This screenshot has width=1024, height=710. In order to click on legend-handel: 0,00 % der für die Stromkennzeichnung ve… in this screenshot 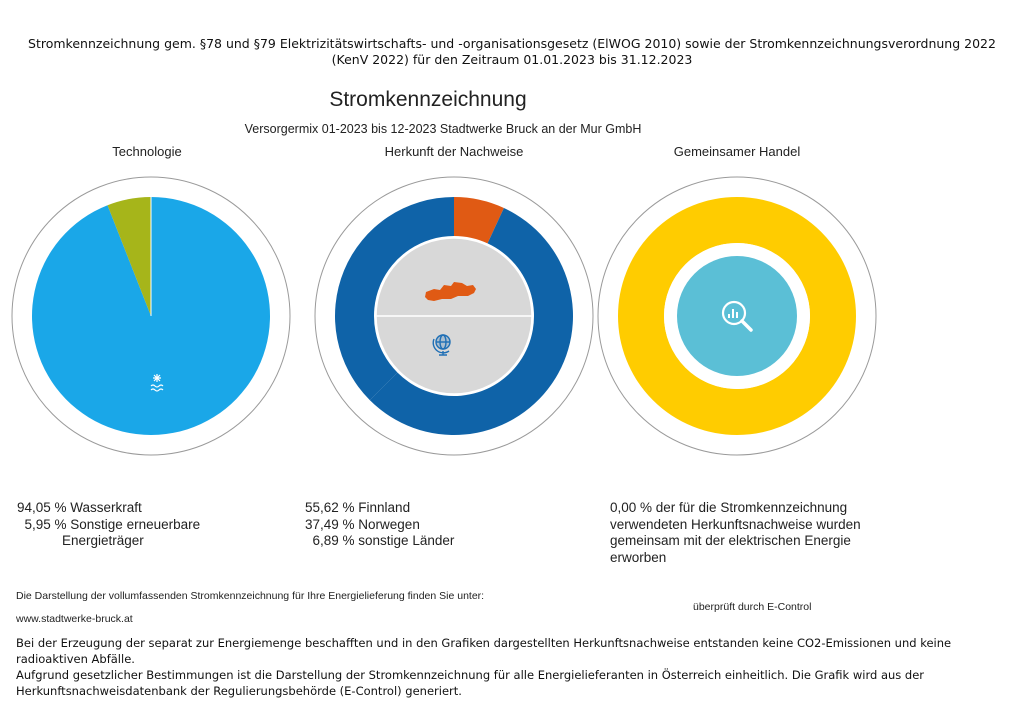, I will do `click(735, 533)`.